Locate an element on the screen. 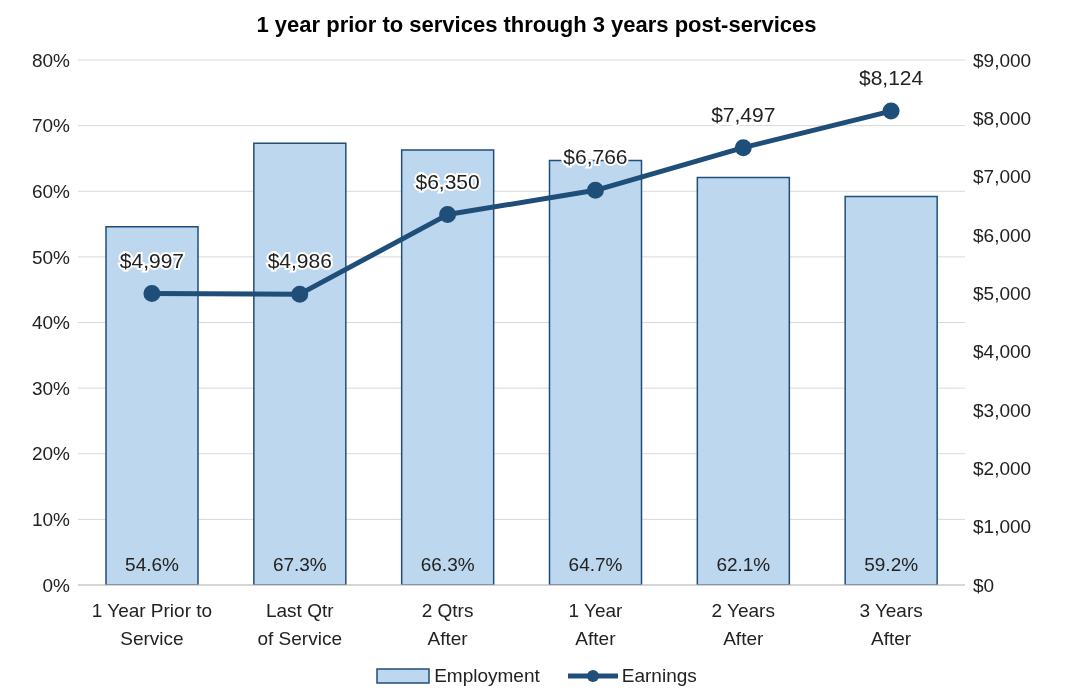  y-tick-label: 50% is located at coordinates (51, 257).